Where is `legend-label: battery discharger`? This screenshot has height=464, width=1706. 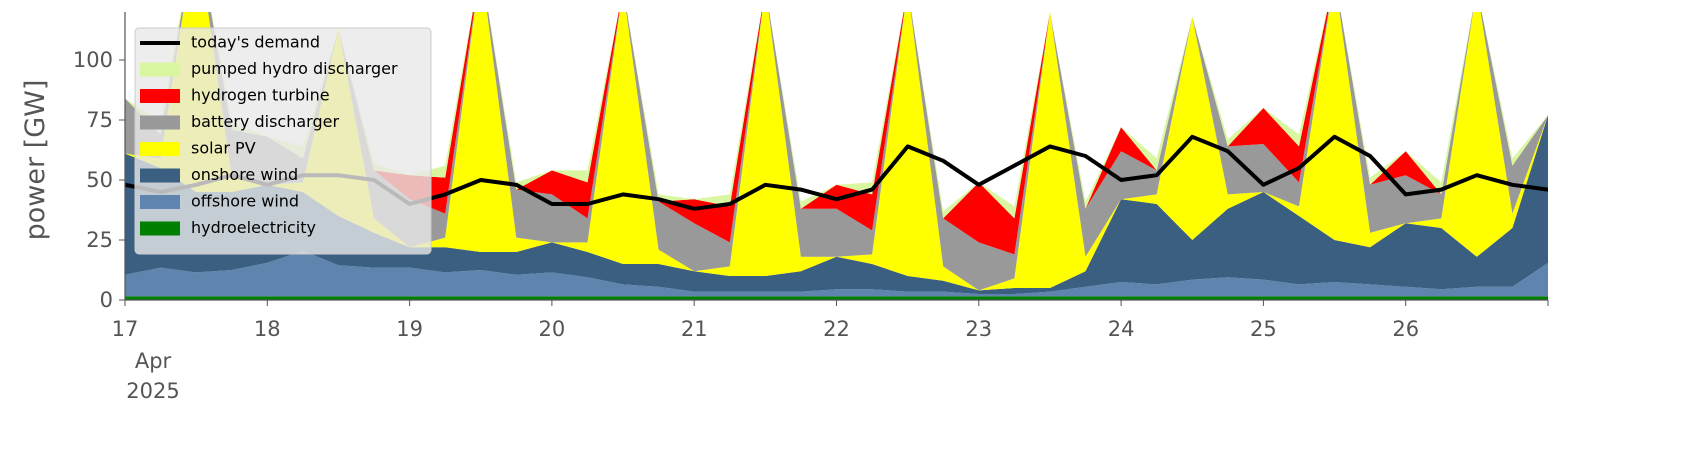 legend-label: battery discharger is located at coordinates (265, 121).